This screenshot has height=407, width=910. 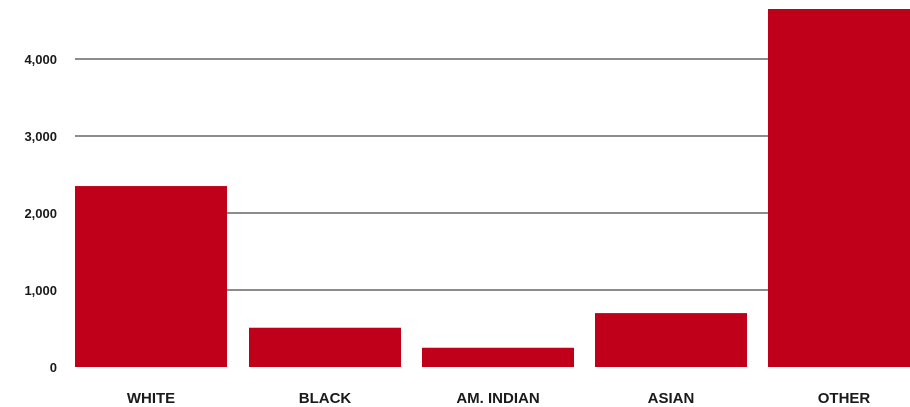 I want to click on bar-am-indian, so click(x=498, y=357).